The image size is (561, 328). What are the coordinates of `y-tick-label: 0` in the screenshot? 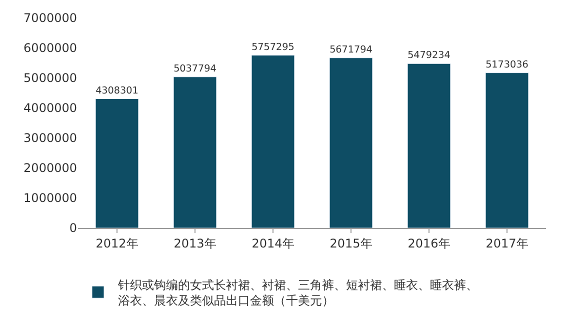 It's located at (73, 228).